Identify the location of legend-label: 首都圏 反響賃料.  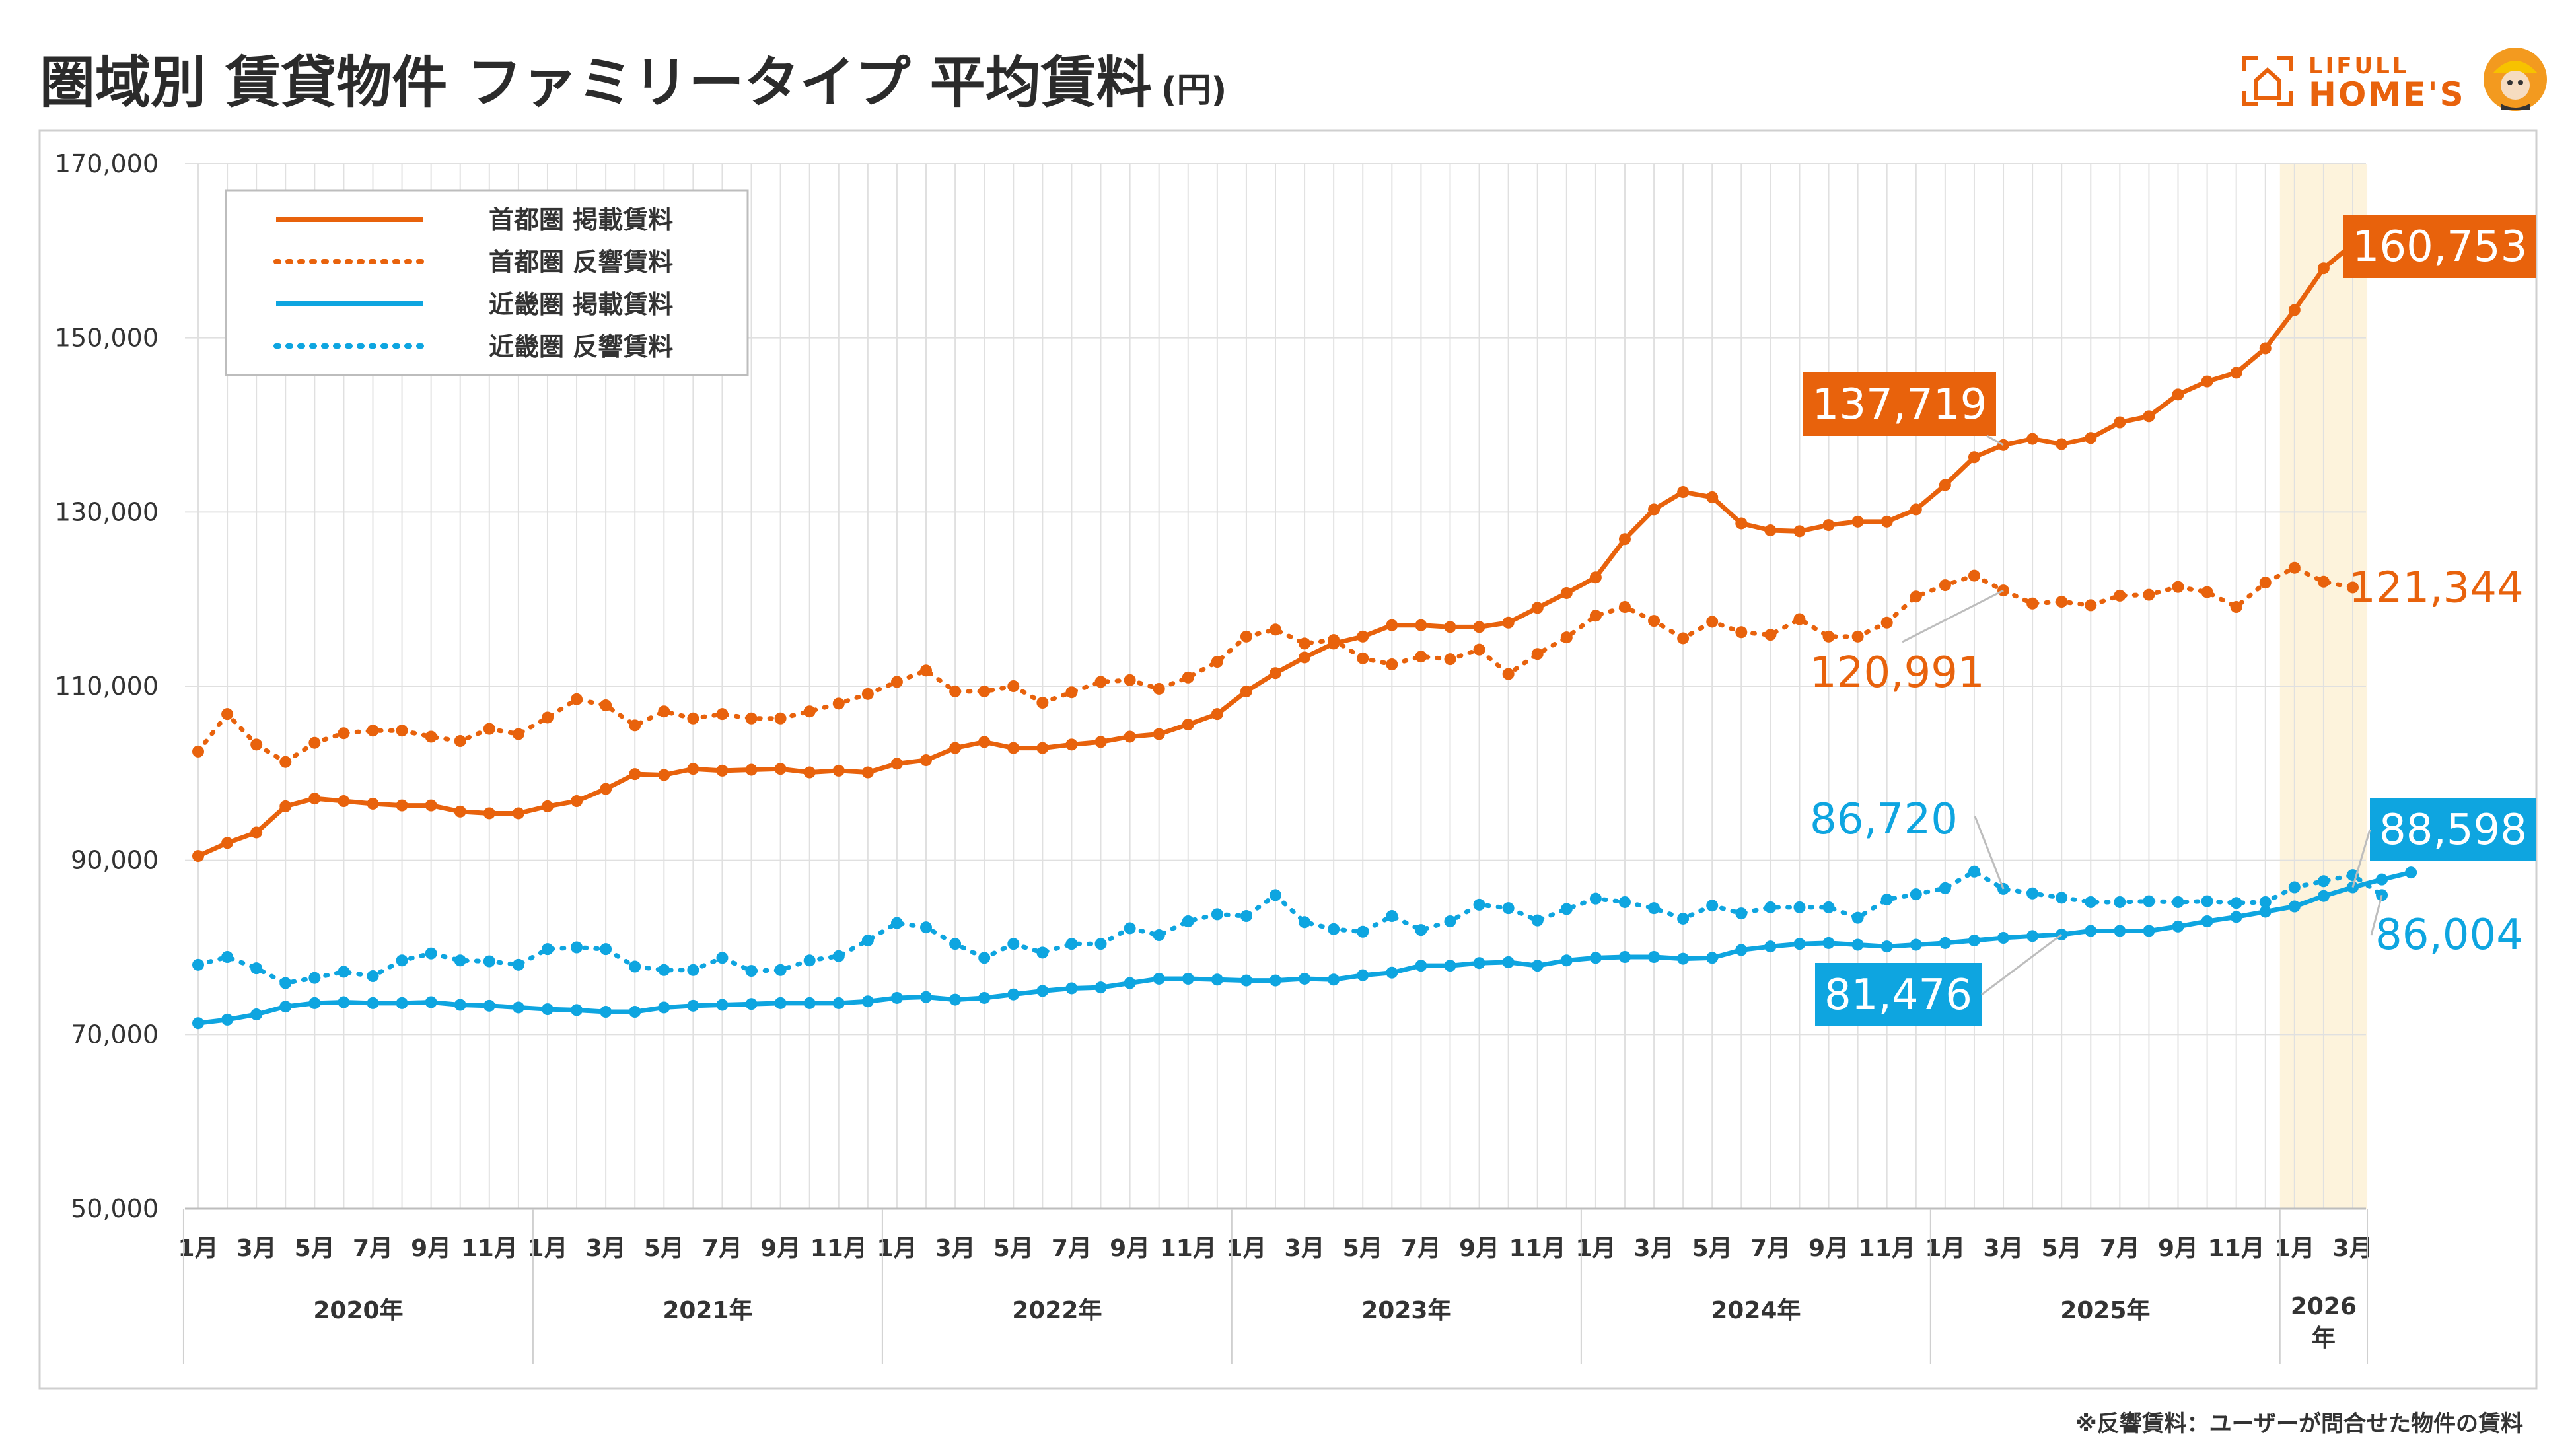
(581, 263).